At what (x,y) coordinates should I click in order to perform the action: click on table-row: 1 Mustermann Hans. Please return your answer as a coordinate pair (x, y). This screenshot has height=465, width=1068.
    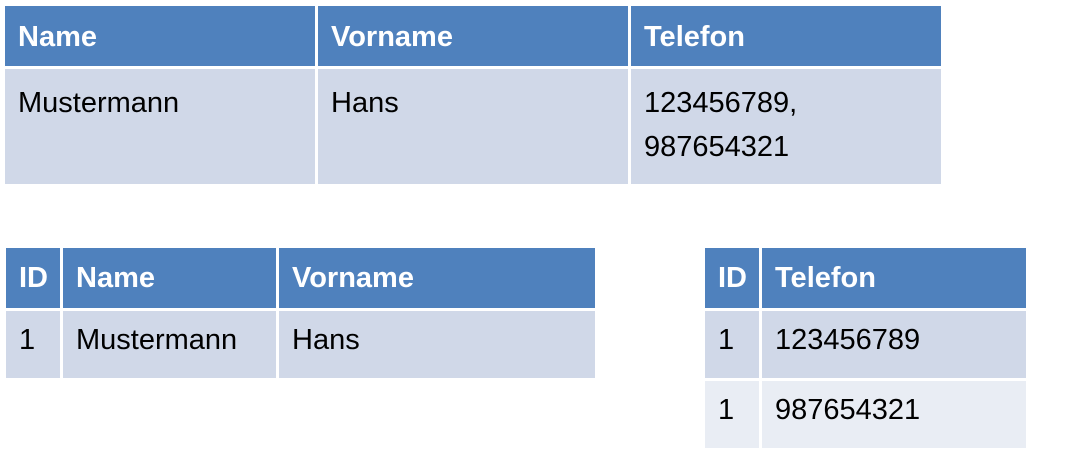
    Looking at the image, I should click on (300, 344).